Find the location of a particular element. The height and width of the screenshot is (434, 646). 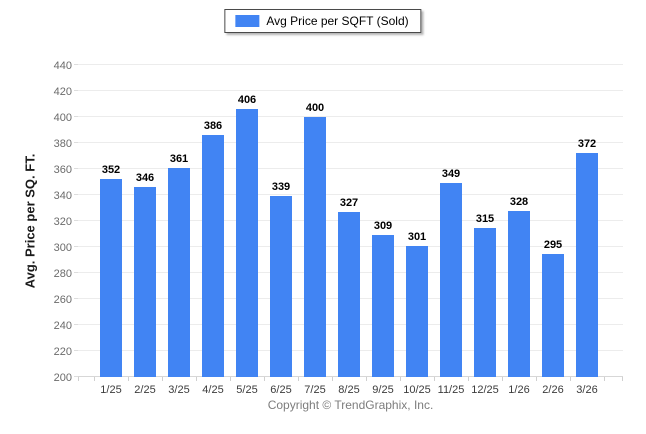

value-label-9/25: 309 is located at coordinates (383, 226).